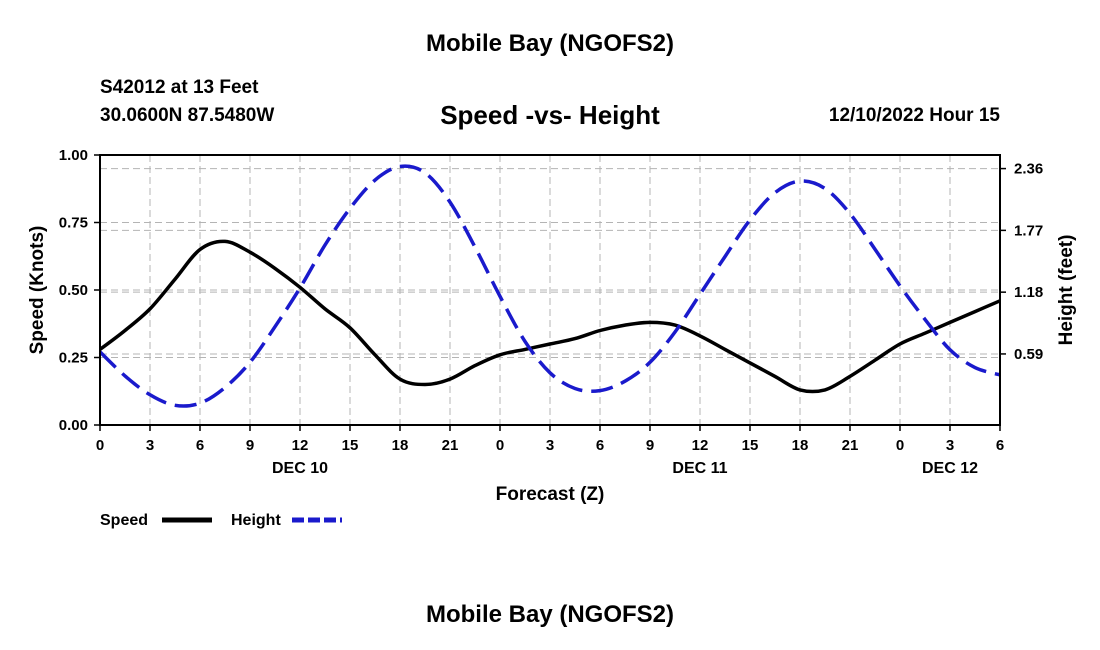  Describe the element at coordinates (124, 520) in the screenshot. I see `legend-speed-label: Speed` at that location.